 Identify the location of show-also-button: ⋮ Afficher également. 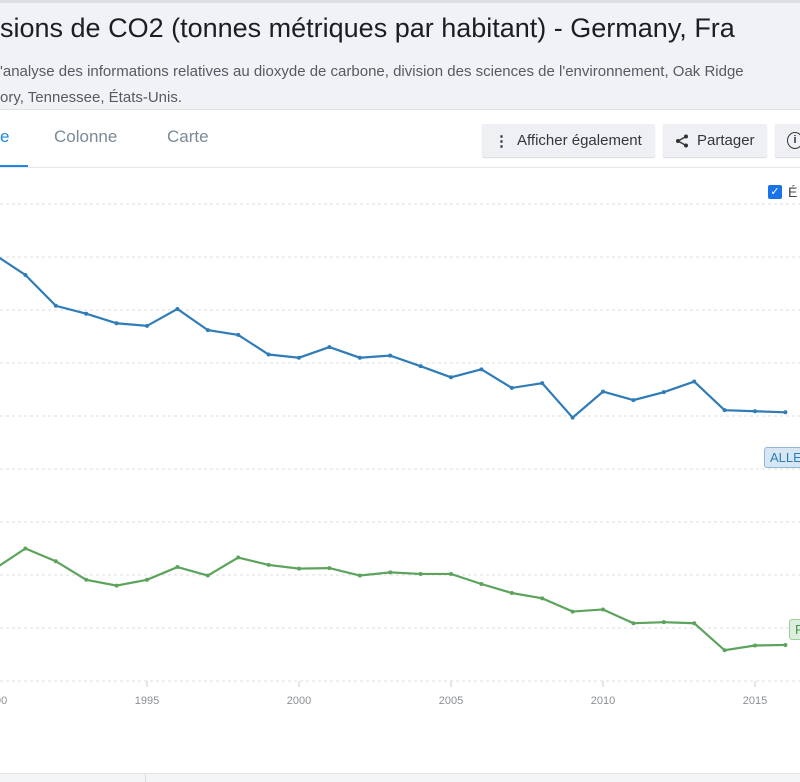
(568, 140).